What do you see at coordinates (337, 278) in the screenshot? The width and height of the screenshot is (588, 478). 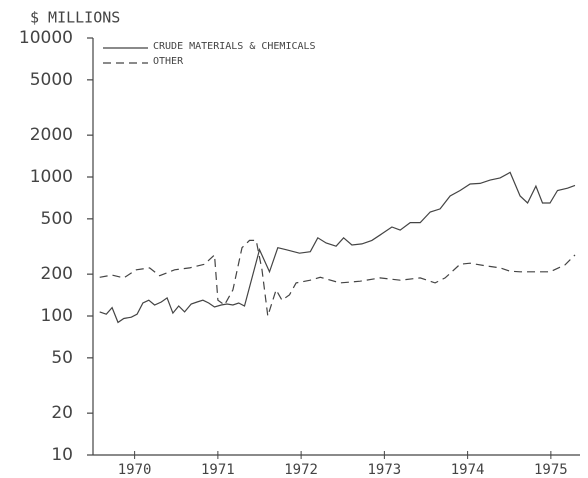 I see `series-line` at bounding box center [337, 278].